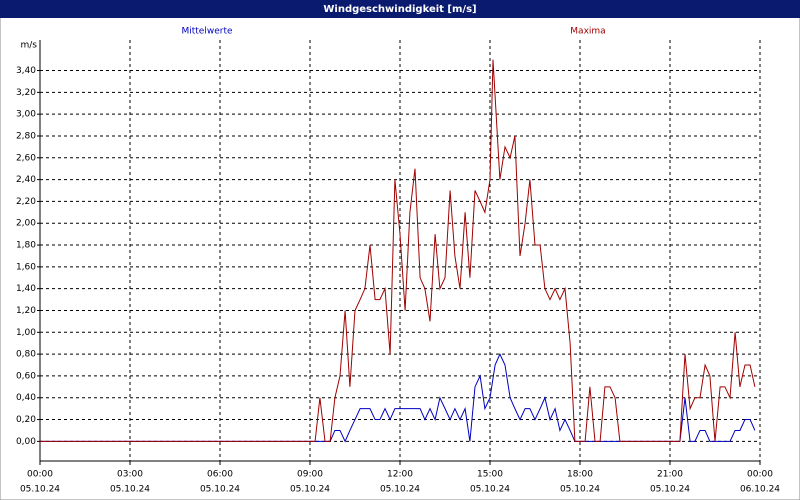 Image resolution: width=800 pixels, height=500 pixels. What do you see at coordinates (26, 420) in the screenshot?
I see `y-tick-label: 0,20` at bounding box center [26, 420].